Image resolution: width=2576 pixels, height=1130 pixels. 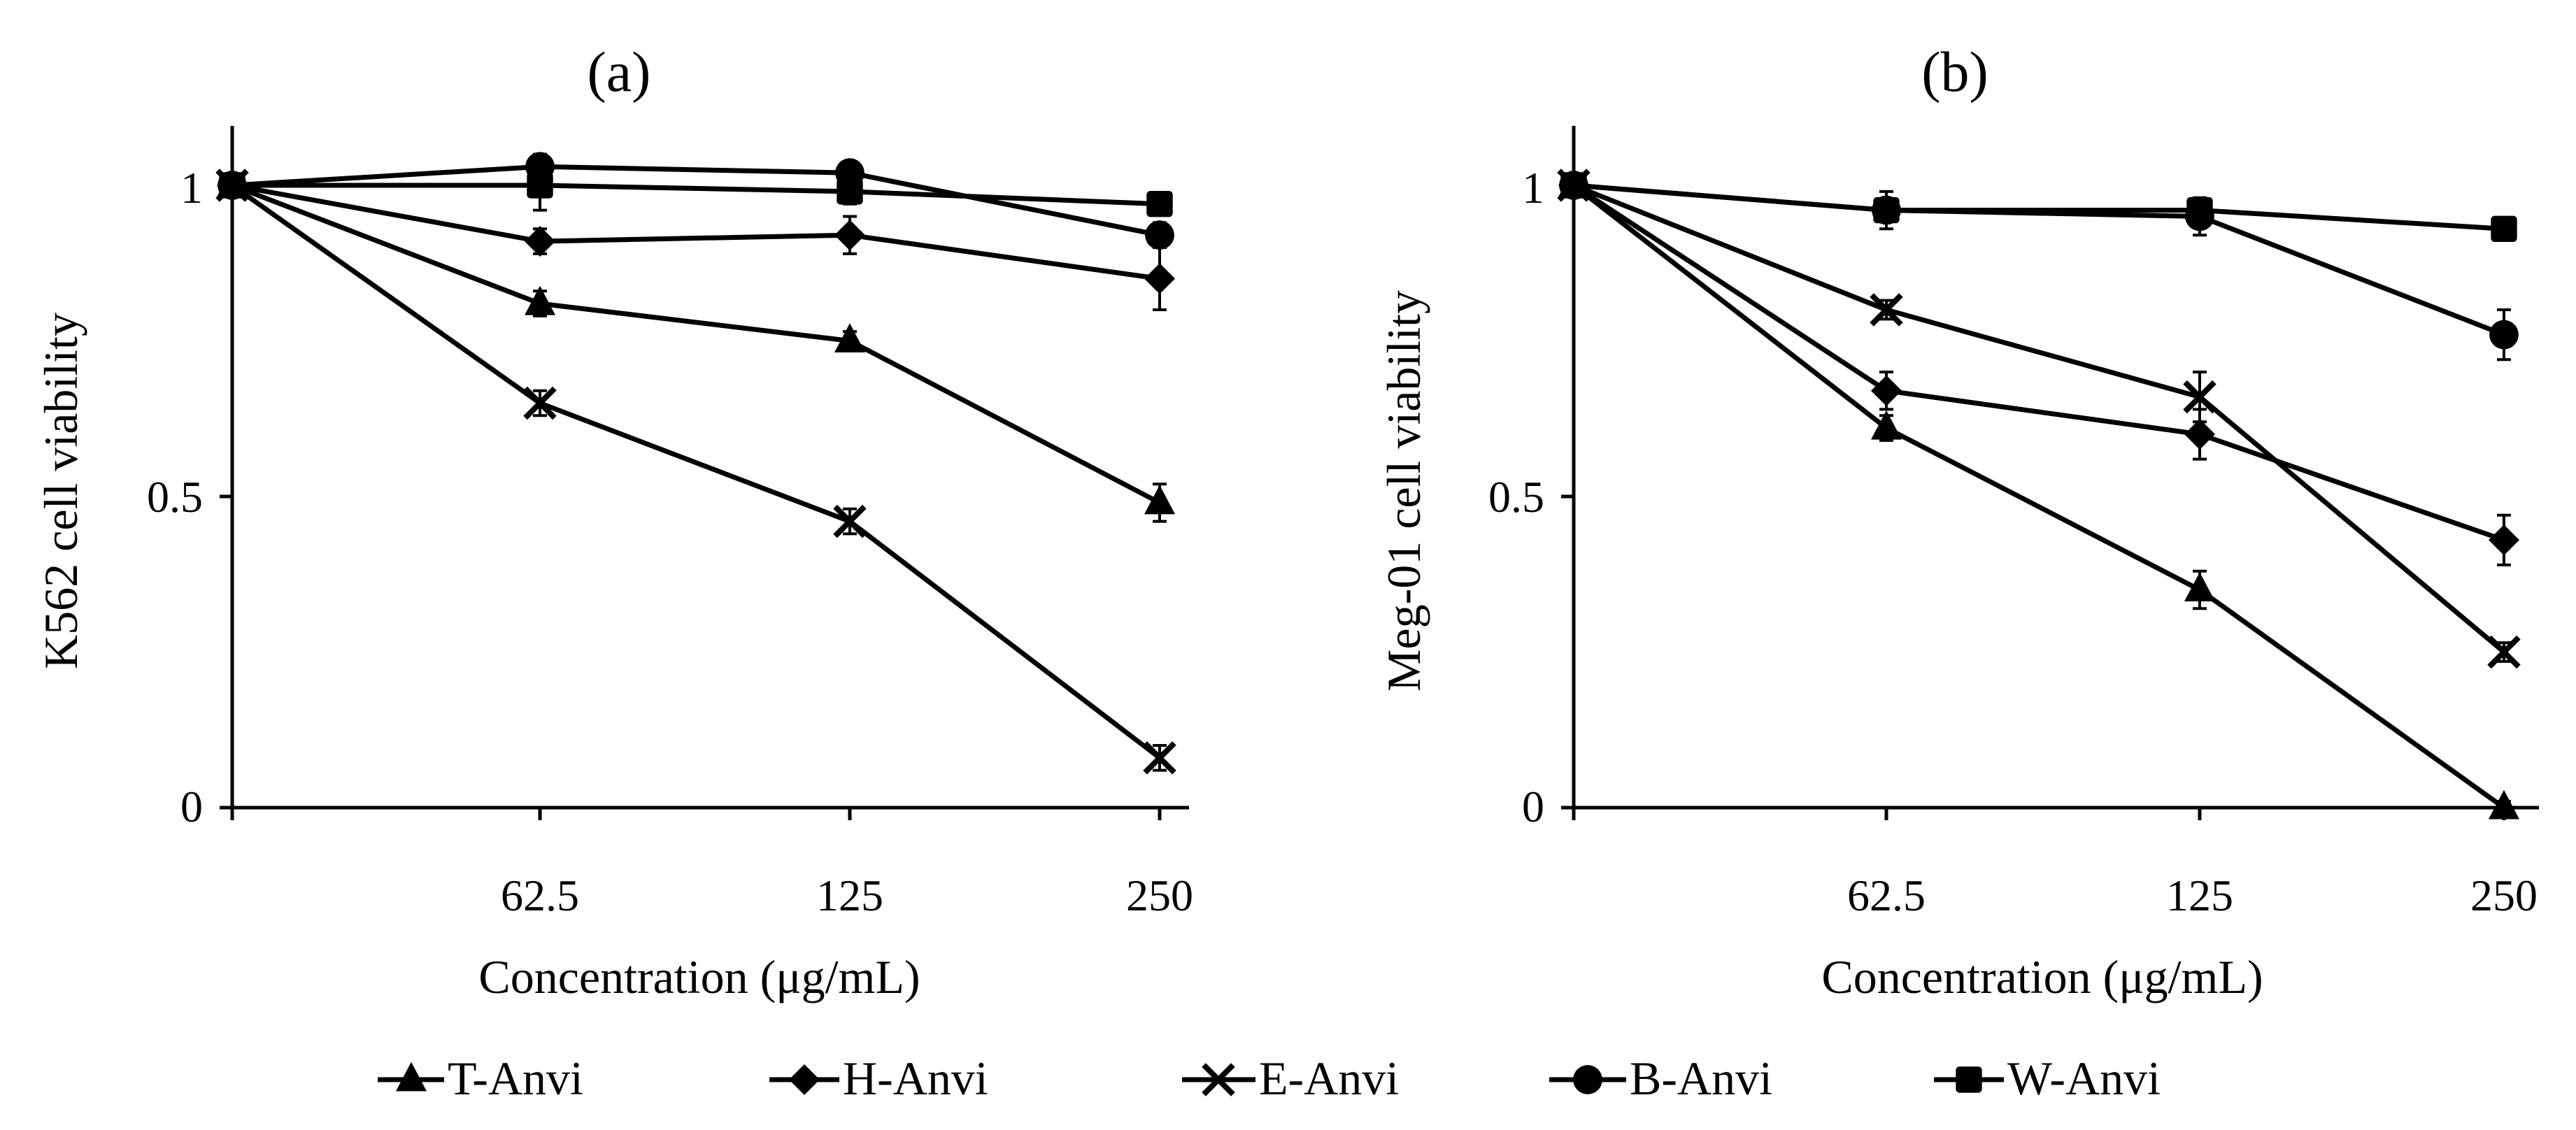 What do you see at coordinates (2504, 895) in the screenshot?
I see `panel-b-xtick-250: 250` at bounding box center [2504, 895].